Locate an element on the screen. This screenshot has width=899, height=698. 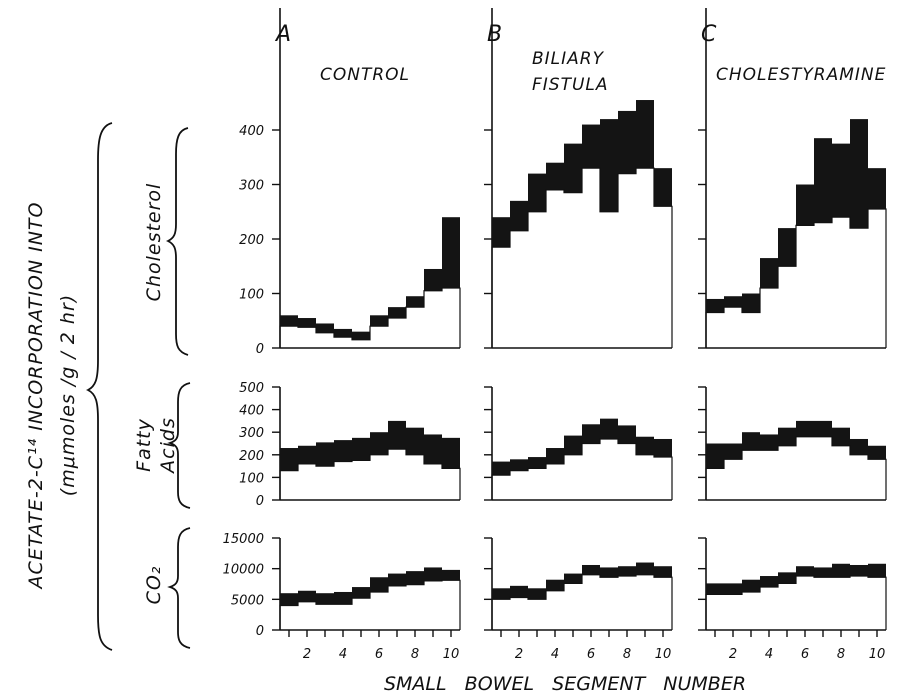
lower-outline-a-fatty-acids is located at coordinates (370, 474).